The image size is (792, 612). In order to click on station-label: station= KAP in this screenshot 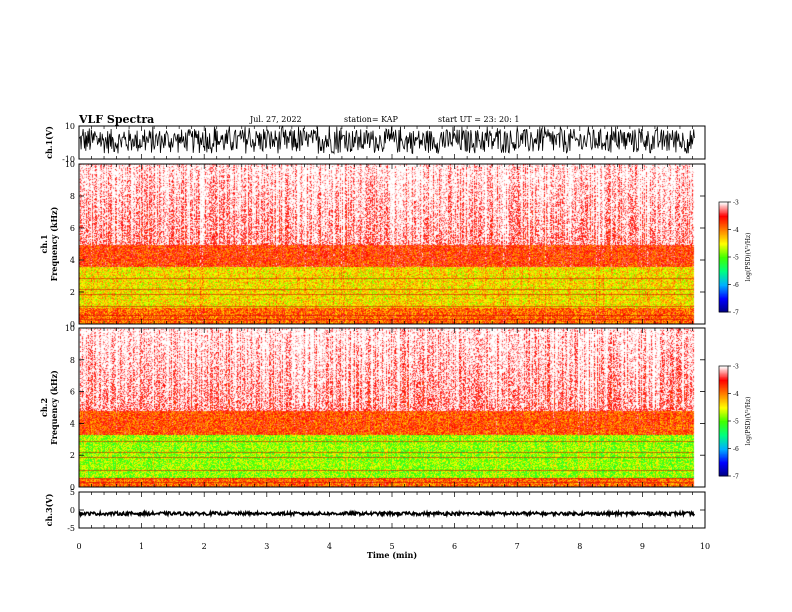, I will do `click(371, 119)`.